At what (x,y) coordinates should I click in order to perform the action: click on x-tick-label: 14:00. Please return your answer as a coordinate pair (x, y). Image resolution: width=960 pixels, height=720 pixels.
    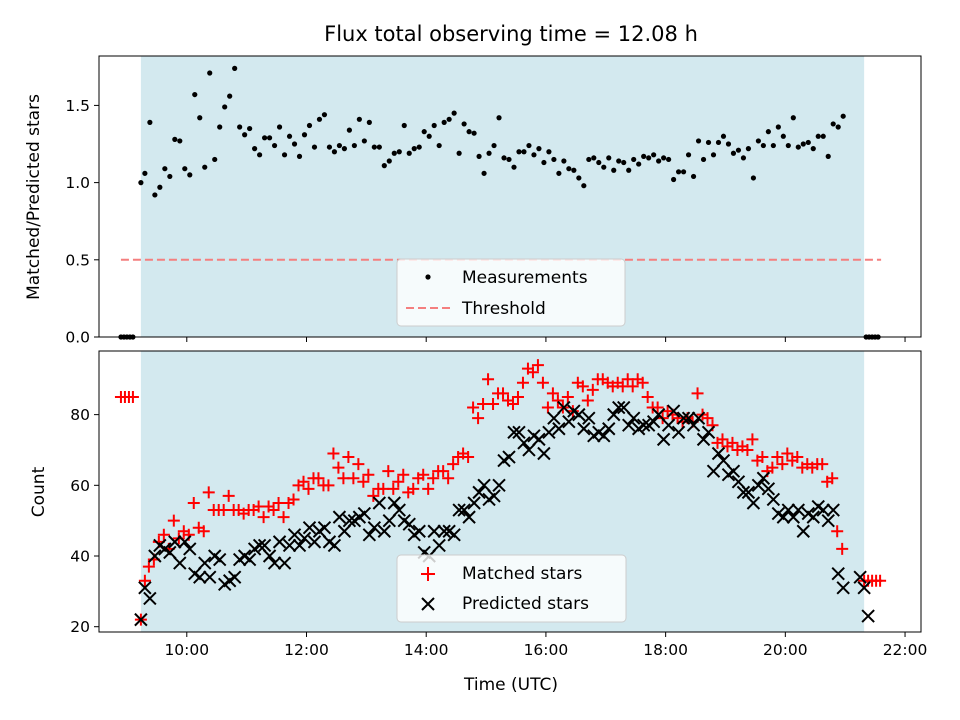
    Looking at the image, I should click on (426, 650).